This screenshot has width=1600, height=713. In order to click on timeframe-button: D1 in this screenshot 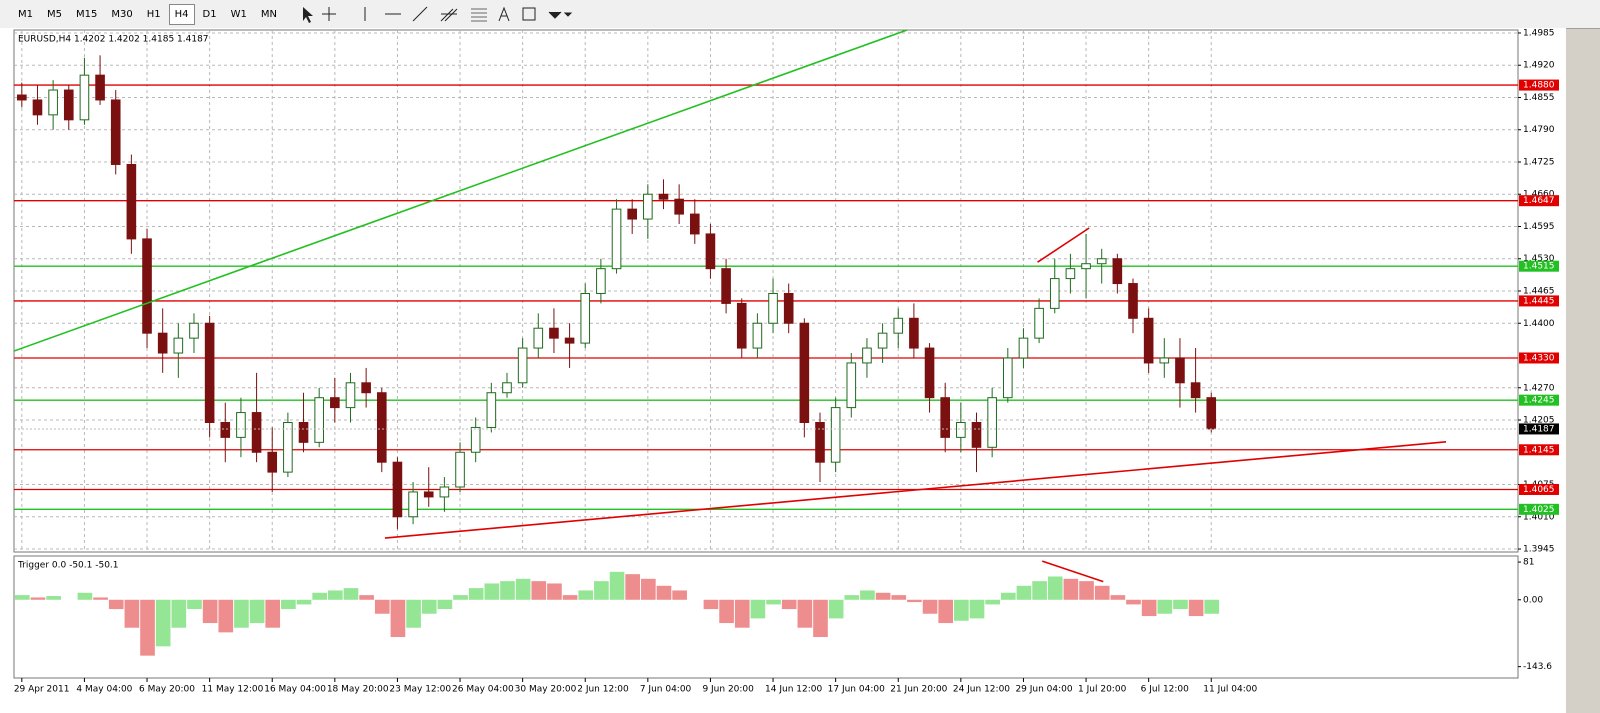, I will do `click(209, 14)`.